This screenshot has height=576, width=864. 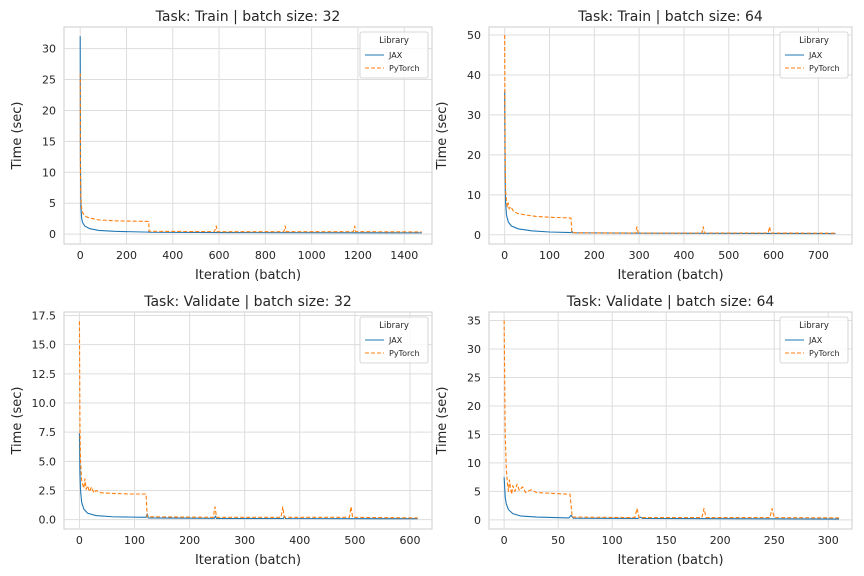 I want to click on chart-title: Task: Validate | batch size: 64, so click(x=670, y=302).